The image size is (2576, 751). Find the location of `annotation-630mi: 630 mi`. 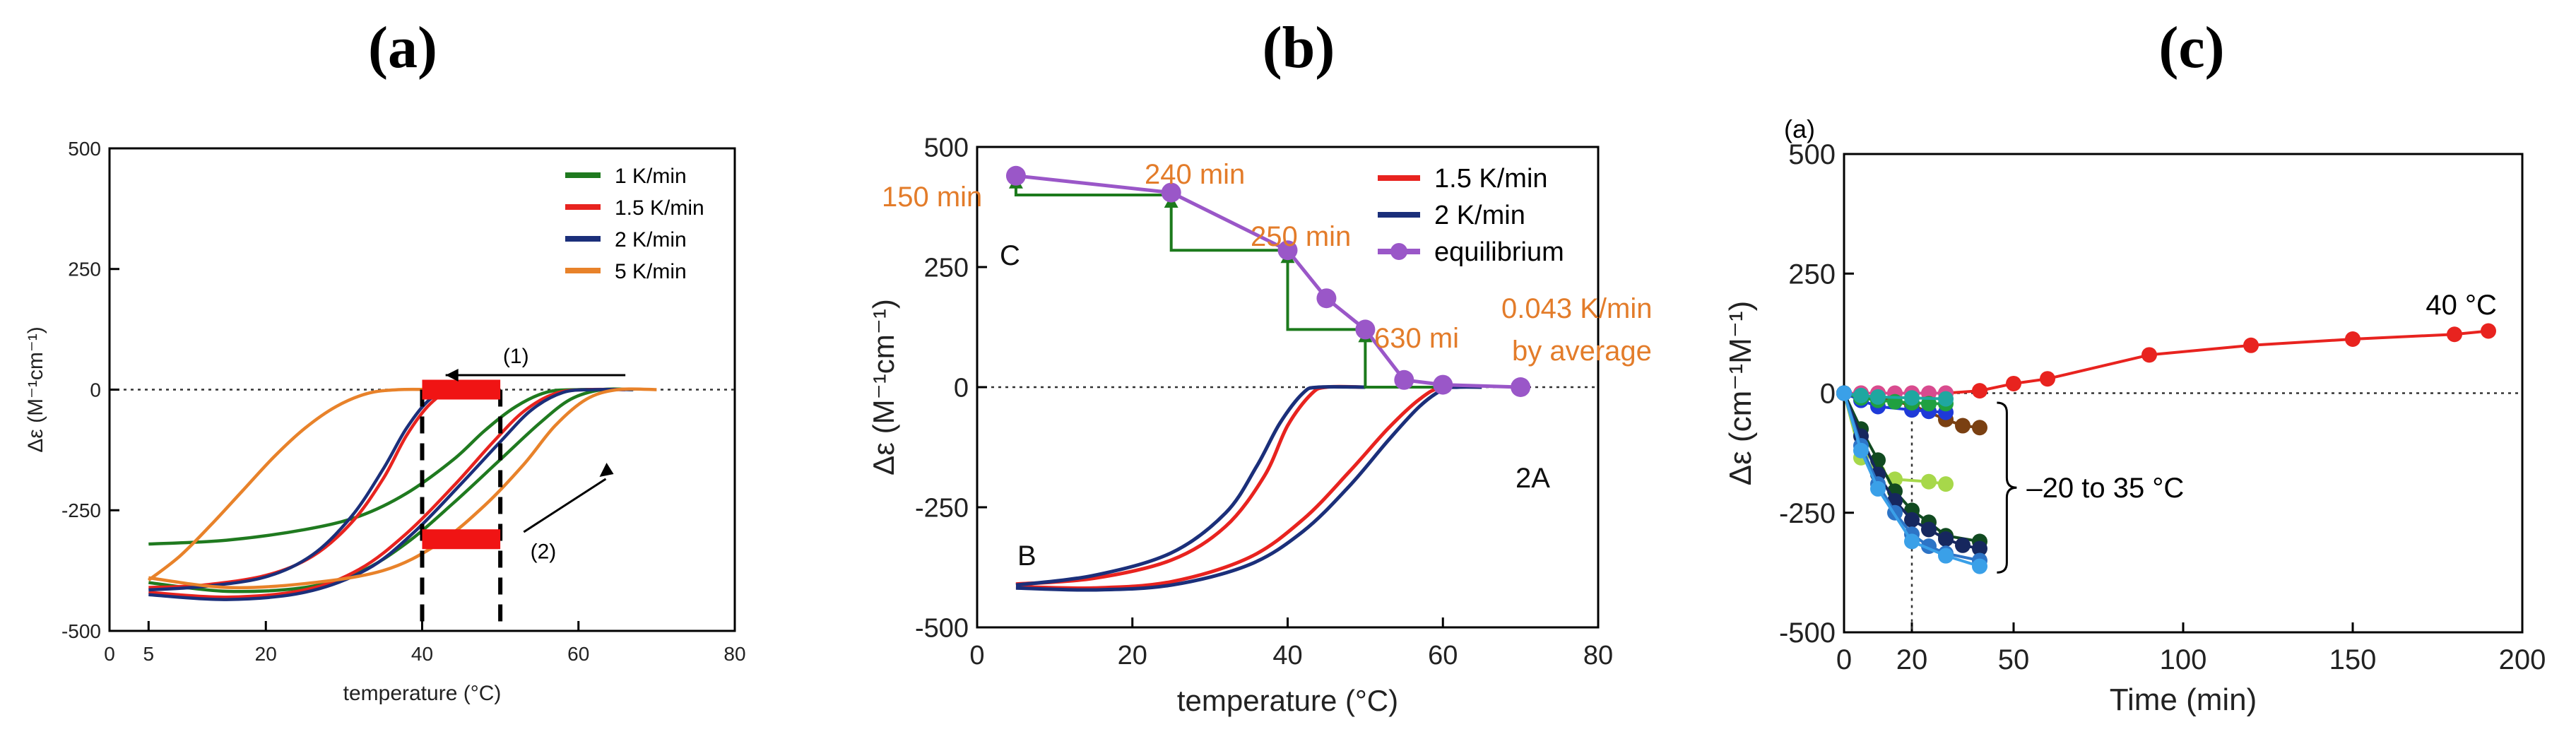

annotation-630mi: 630 mi is located at coordinates (1416, 338).